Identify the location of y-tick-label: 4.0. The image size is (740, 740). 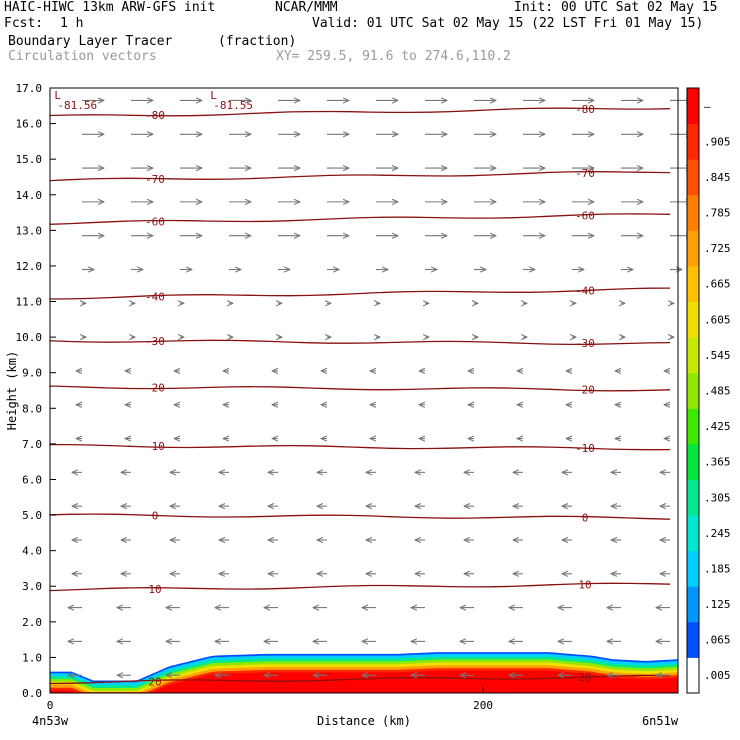
(32, 551).